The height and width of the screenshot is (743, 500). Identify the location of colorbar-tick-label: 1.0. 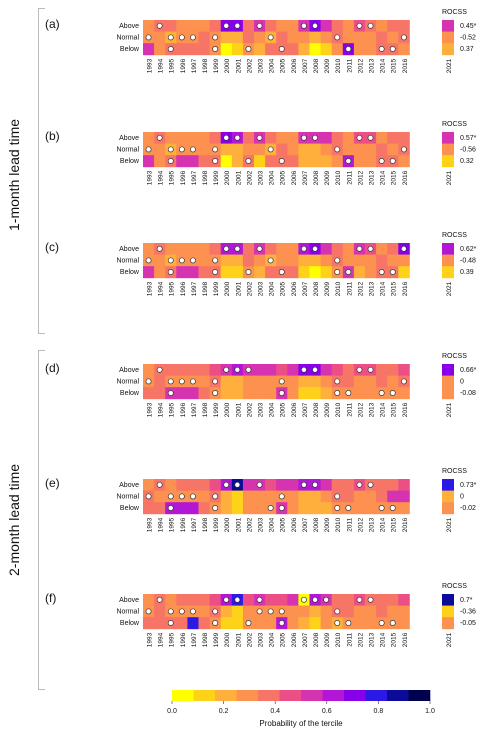
(430, 711).